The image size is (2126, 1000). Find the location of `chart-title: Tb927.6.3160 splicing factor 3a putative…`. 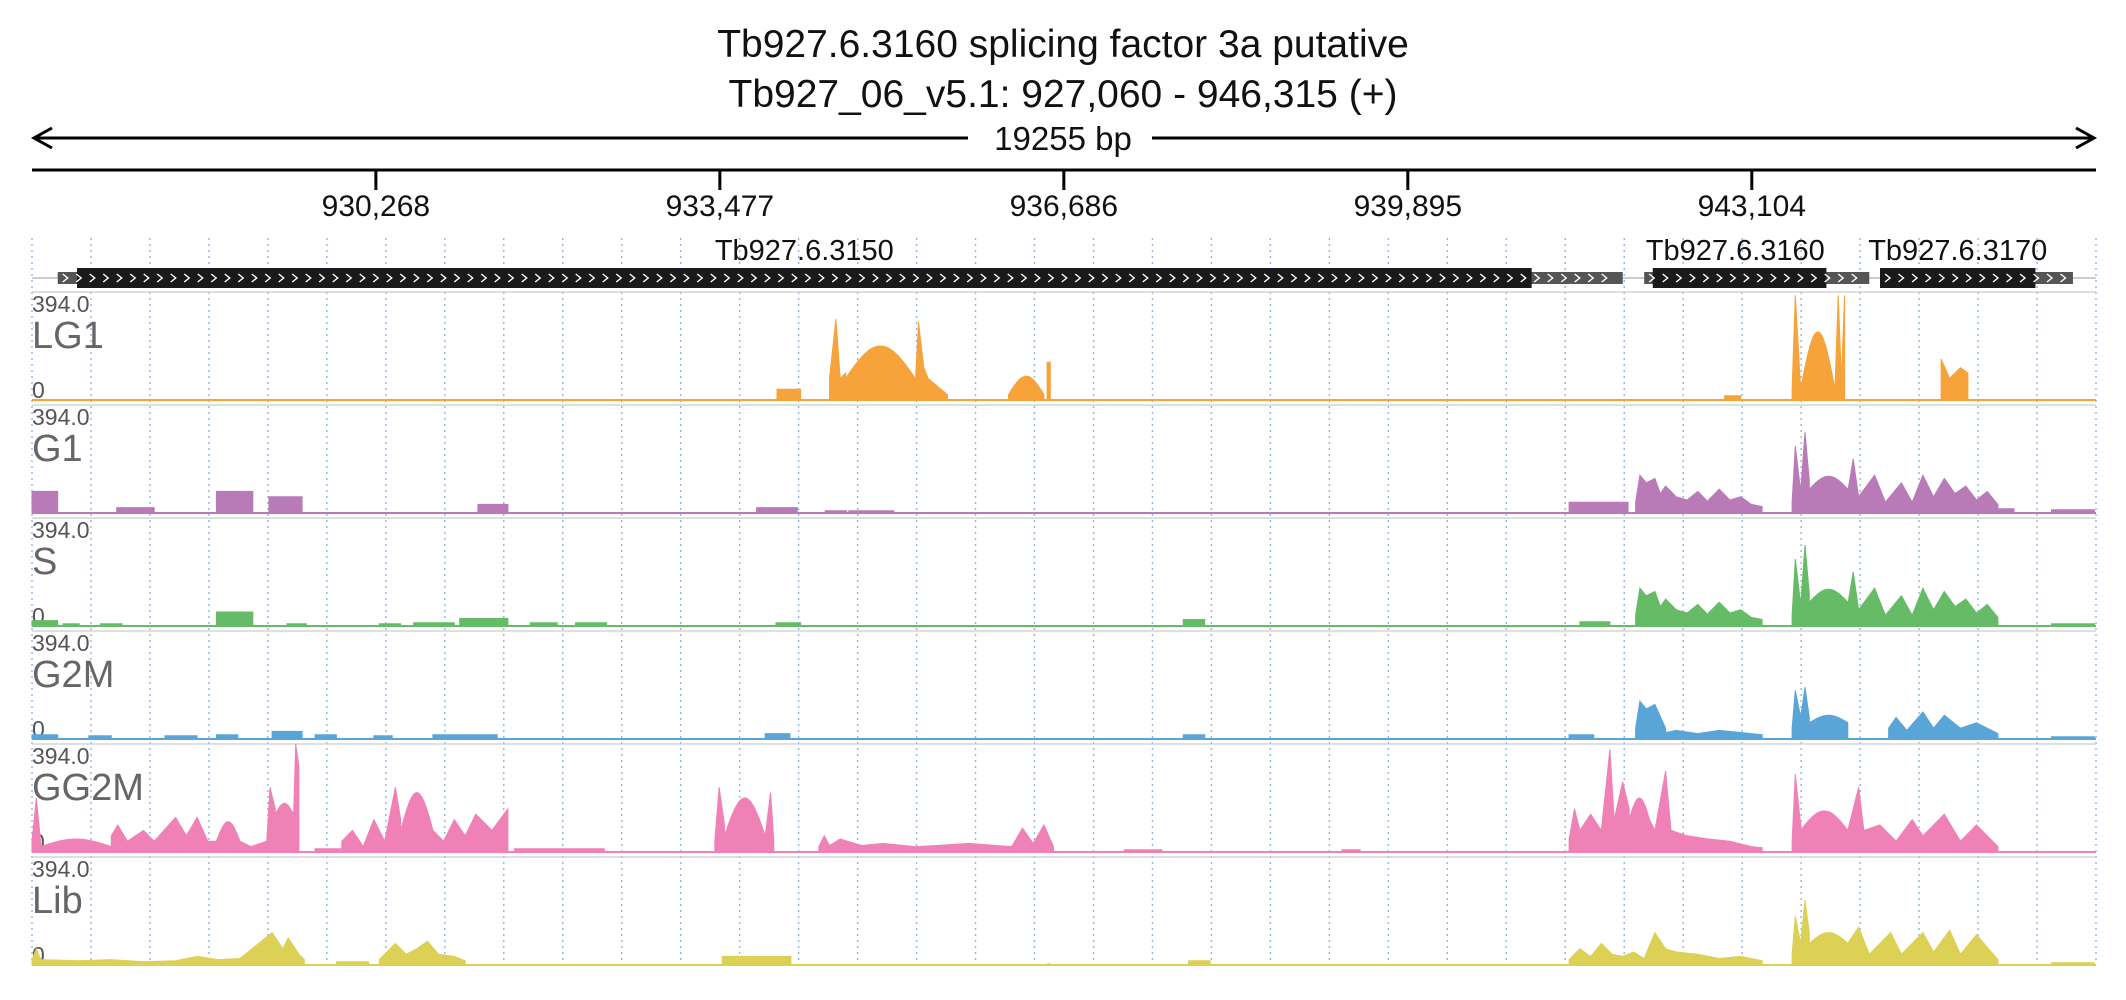

chart-title: Tb927.6.3160 splicing factor 3a putative… is located at coordinates (1063, 70).